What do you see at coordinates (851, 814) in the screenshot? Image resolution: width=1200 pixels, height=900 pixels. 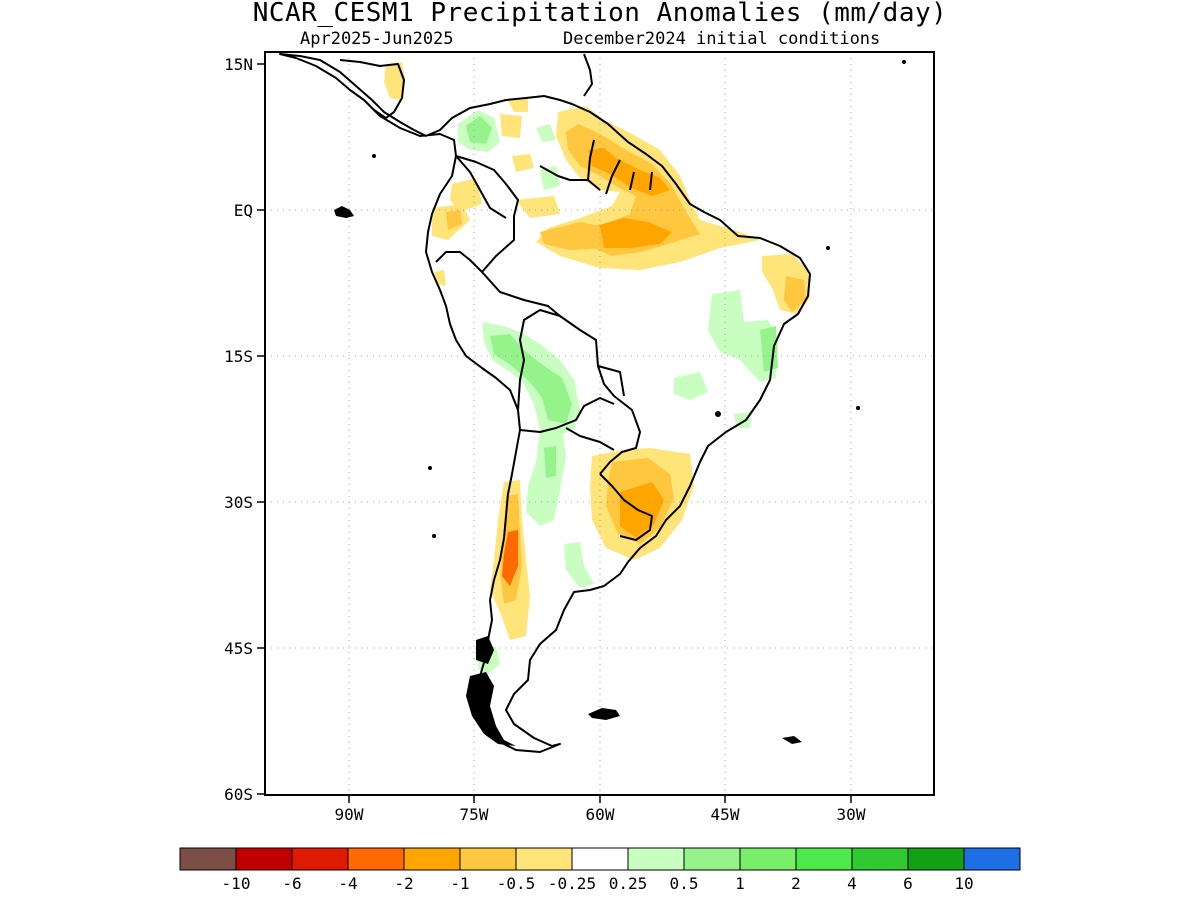 I see `lon-label: 30W` at bounding box center [851, 814].